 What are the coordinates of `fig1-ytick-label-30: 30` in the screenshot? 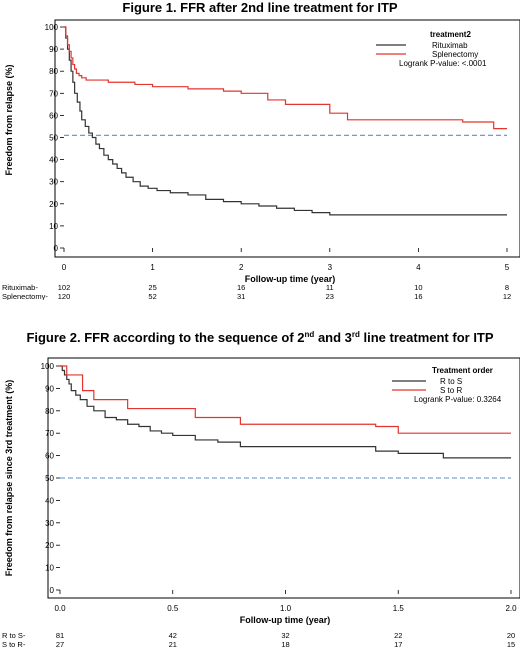 It's located at (53, 182).